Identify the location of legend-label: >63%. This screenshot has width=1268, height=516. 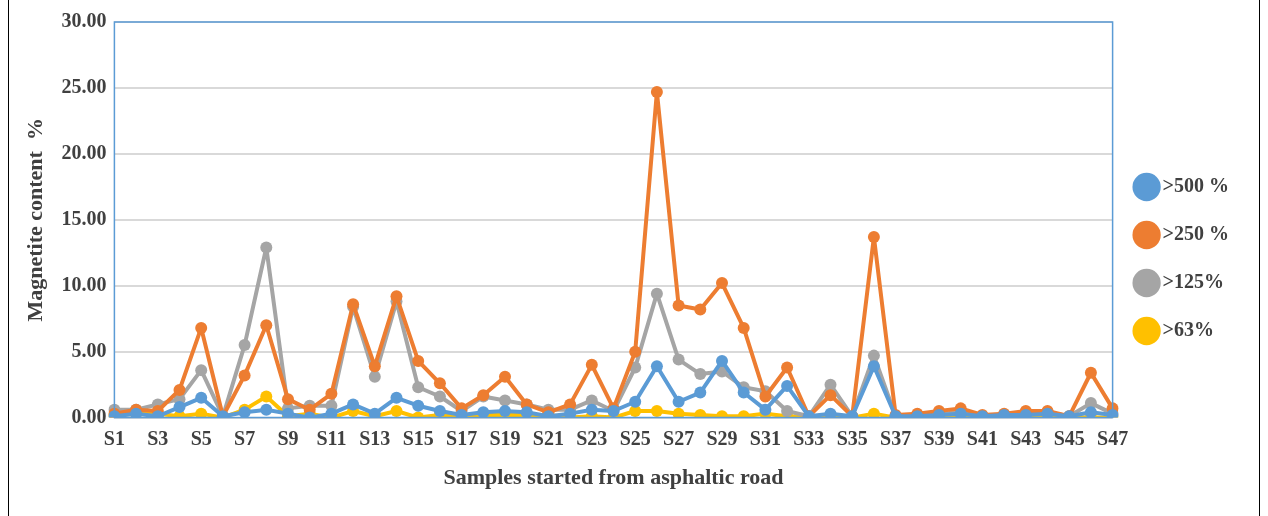
(1188, 329).